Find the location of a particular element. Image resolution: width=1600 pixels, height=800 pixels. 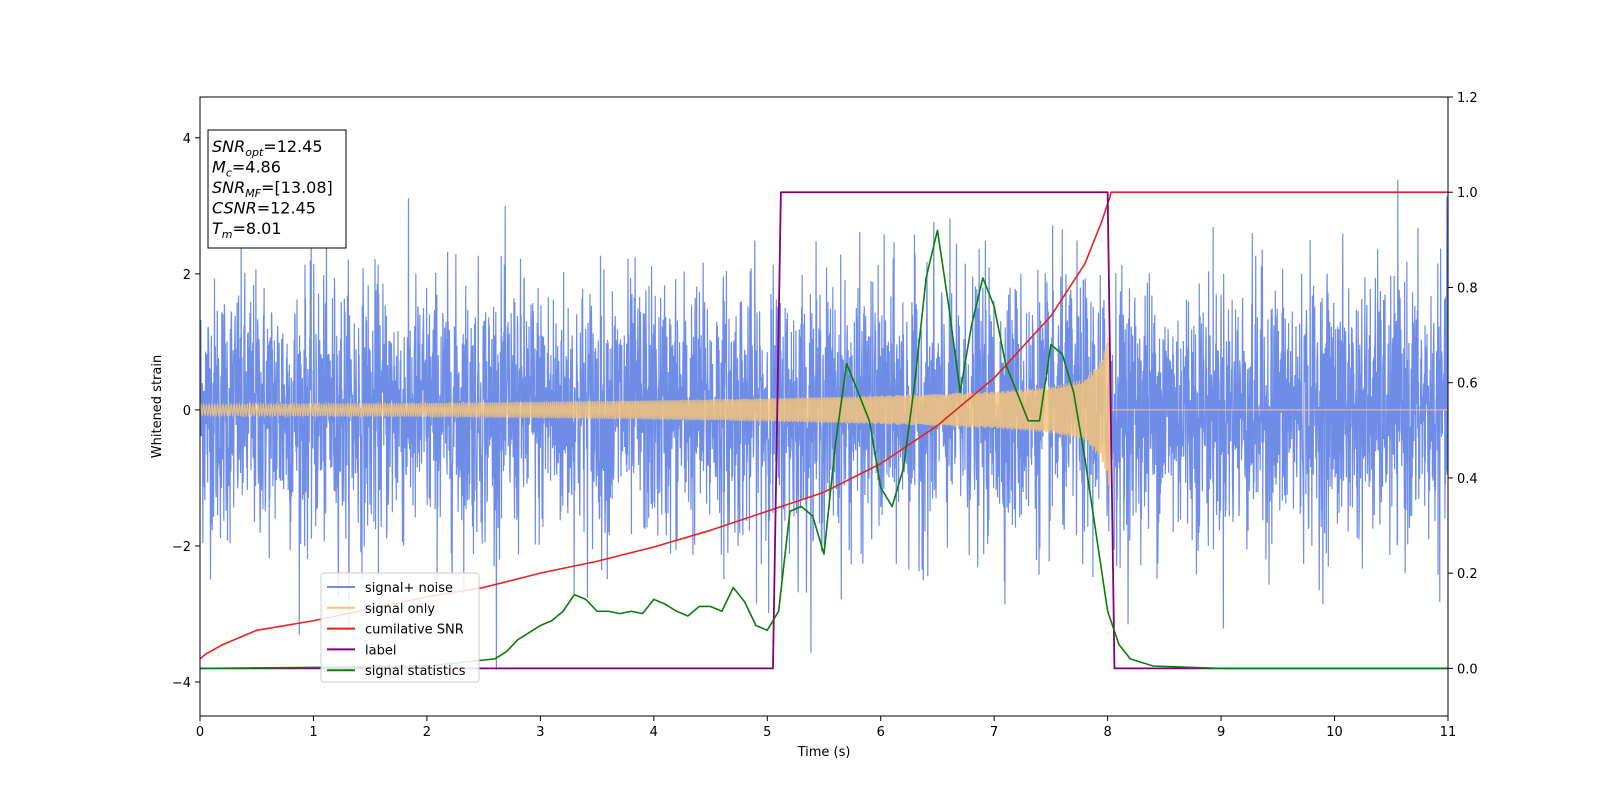

y-right-tick-label: 0.2 is located at coordinates (1467, 574).